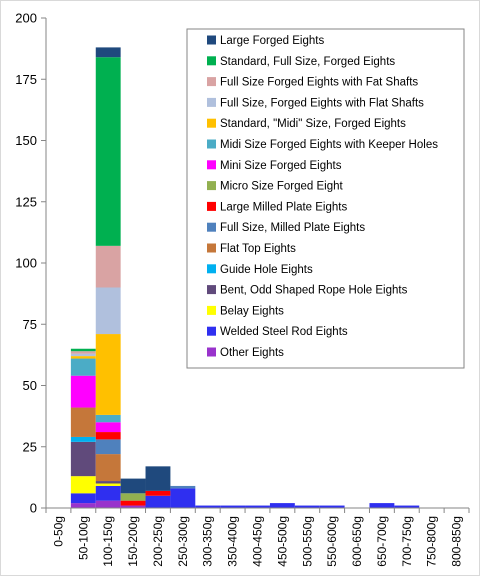 This screenshot has width=480, height=576. What do you see at coordinates (307, 62) in the screenshot?
I see `legend-label: Standard, Full Size, Forged Eights` at bounding box center [307, 62].